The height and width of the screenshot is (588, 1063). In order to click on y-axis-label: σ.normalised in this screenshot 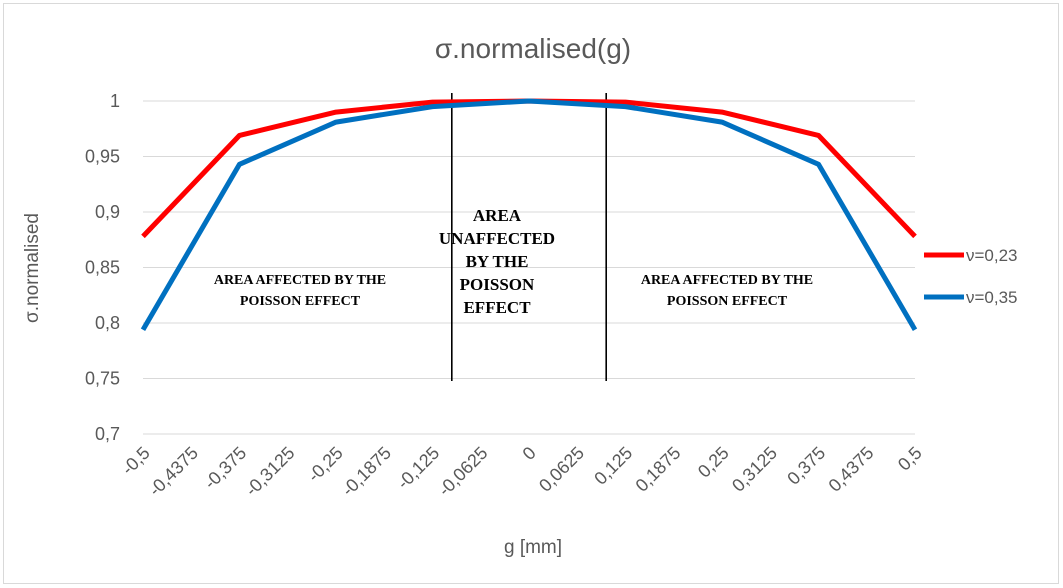, I will do `click(32, 268)`.